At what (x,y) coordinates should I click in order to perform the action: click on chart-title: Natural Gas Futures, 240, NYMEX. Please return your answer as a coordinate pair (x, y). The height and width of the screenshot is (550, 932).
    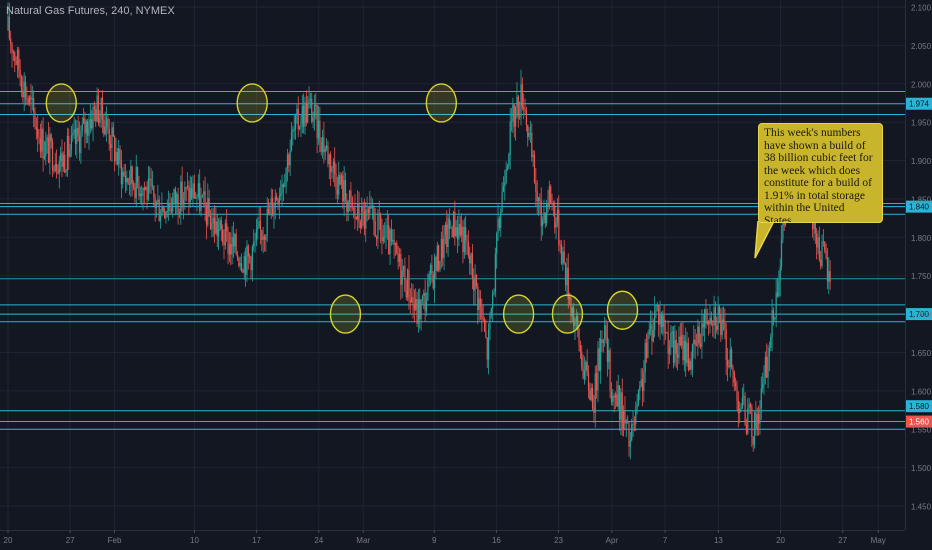
    Looking at the image, I should click on (90, 11).